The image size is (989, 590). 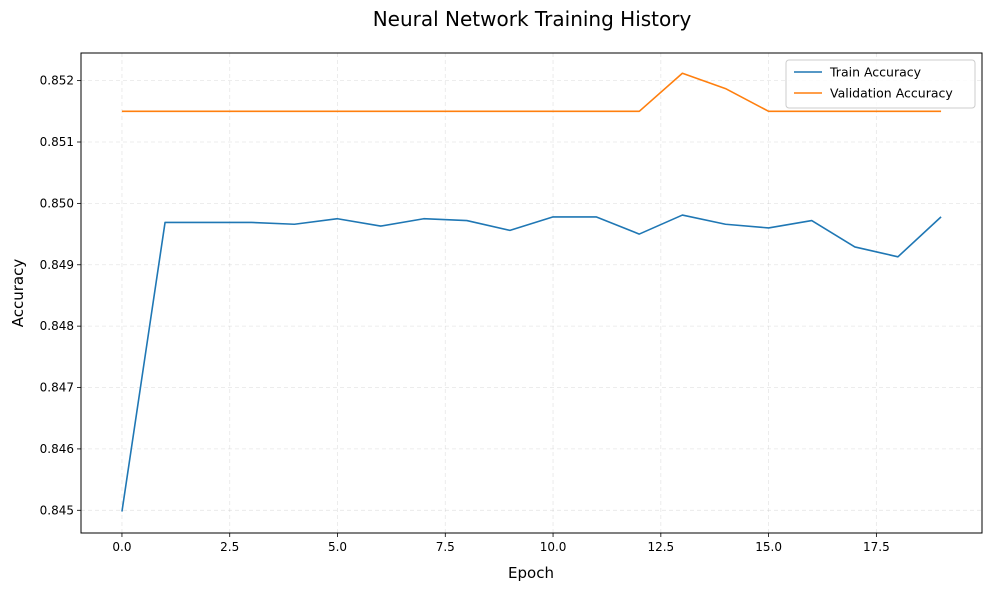 I want to click on x-axis-ticks: 0.0 2.5 5.0 7.5 10.0 12.5 15.0 17.5, so click(x=501, y=543).